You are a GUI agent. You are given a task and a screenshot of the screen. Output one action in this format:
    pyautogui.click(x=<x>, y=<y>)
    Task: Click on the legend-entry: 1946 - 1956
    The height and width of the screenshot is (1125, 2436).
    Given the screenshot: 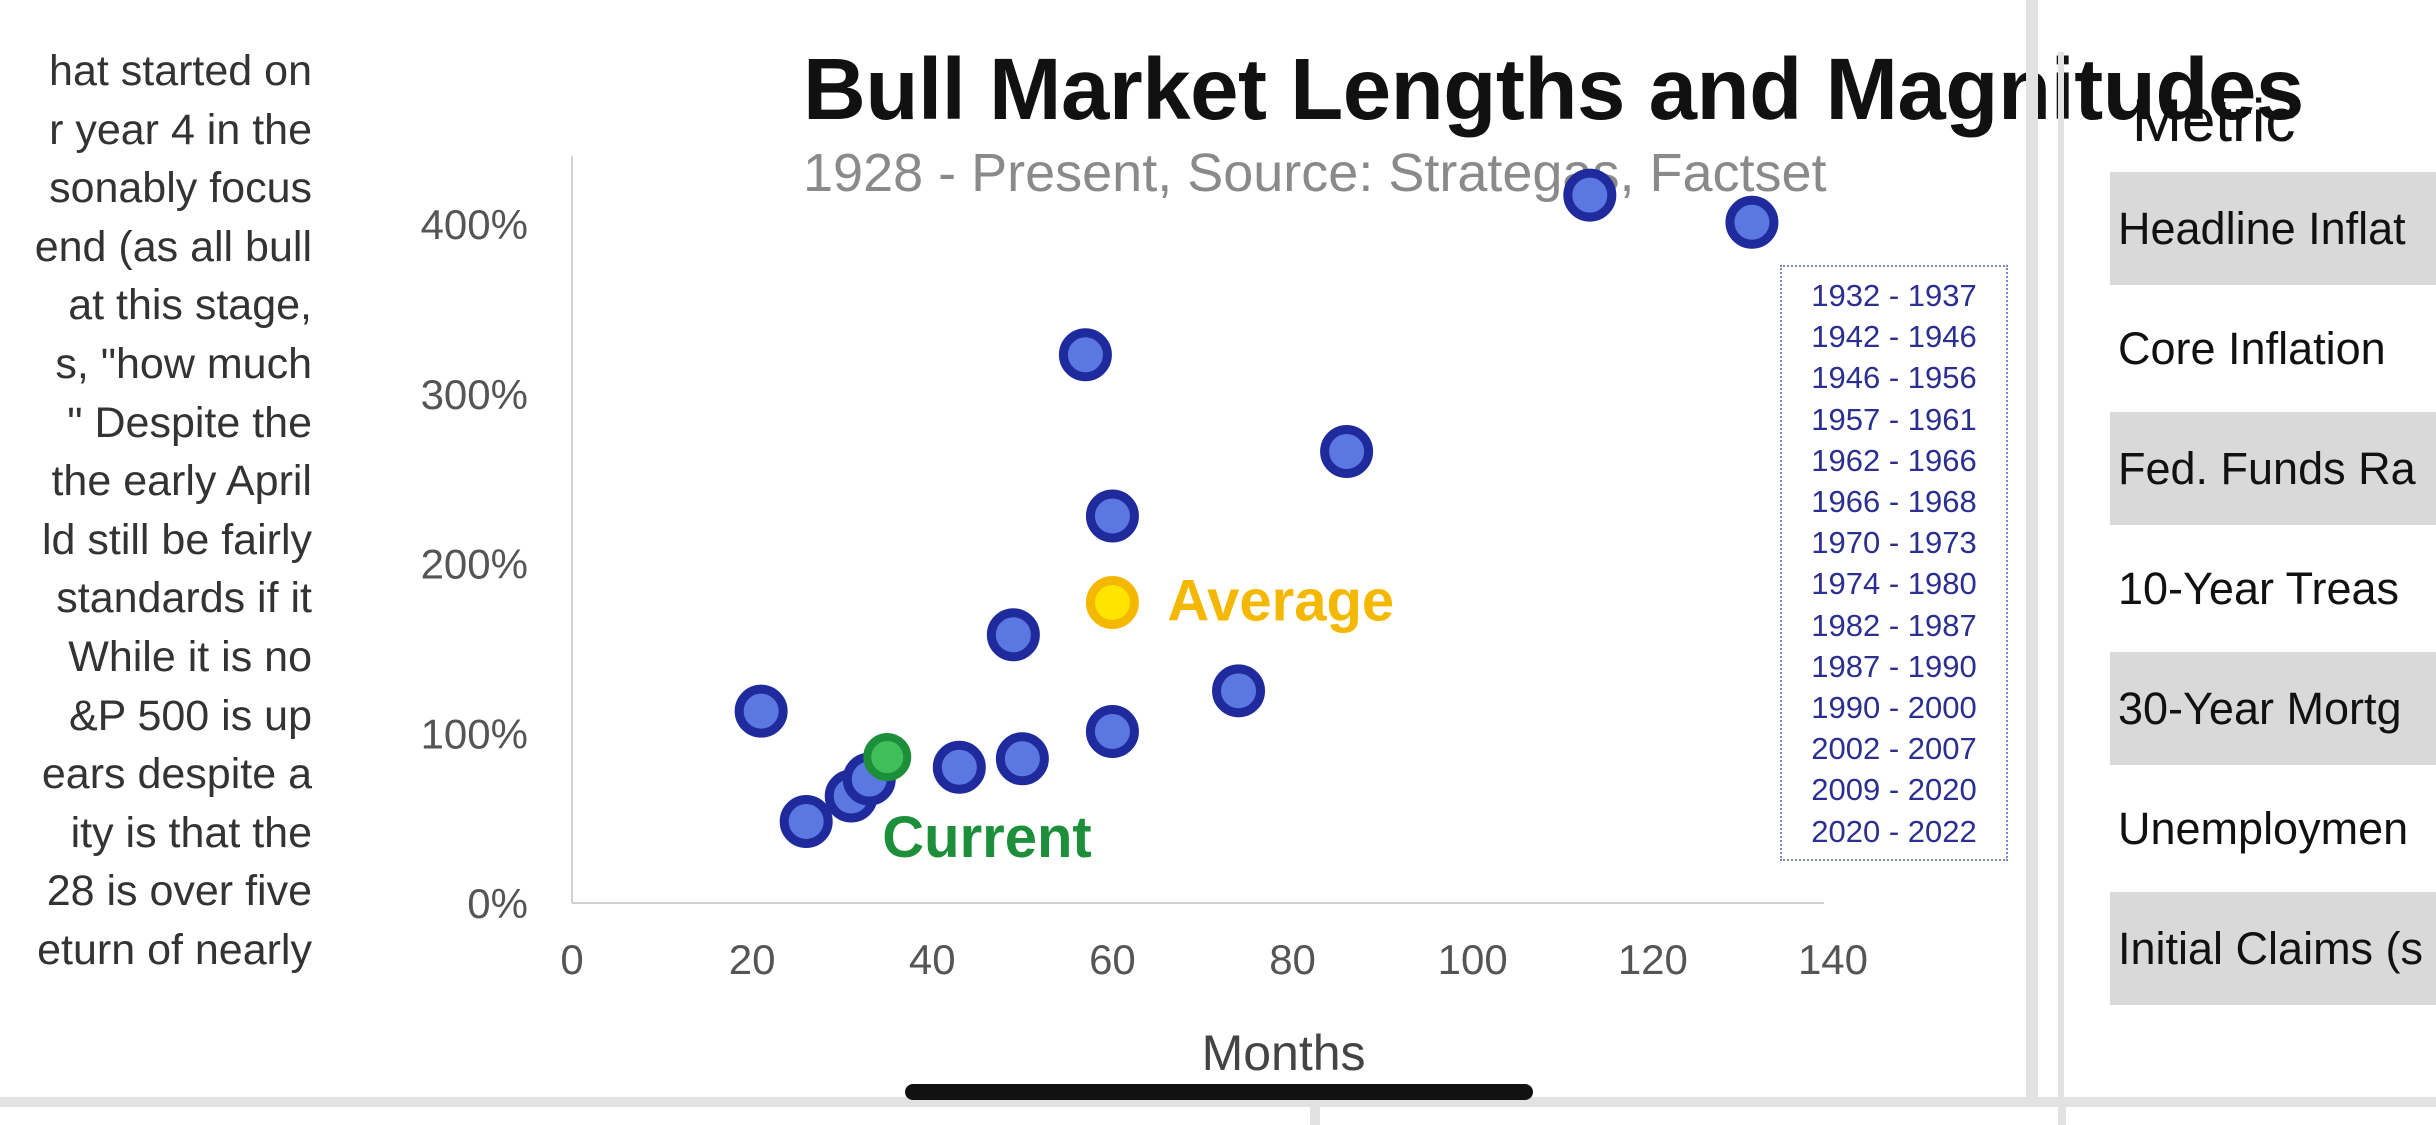 What is the action you would take?
    pyautogui.click(x=1894, y=378)
    